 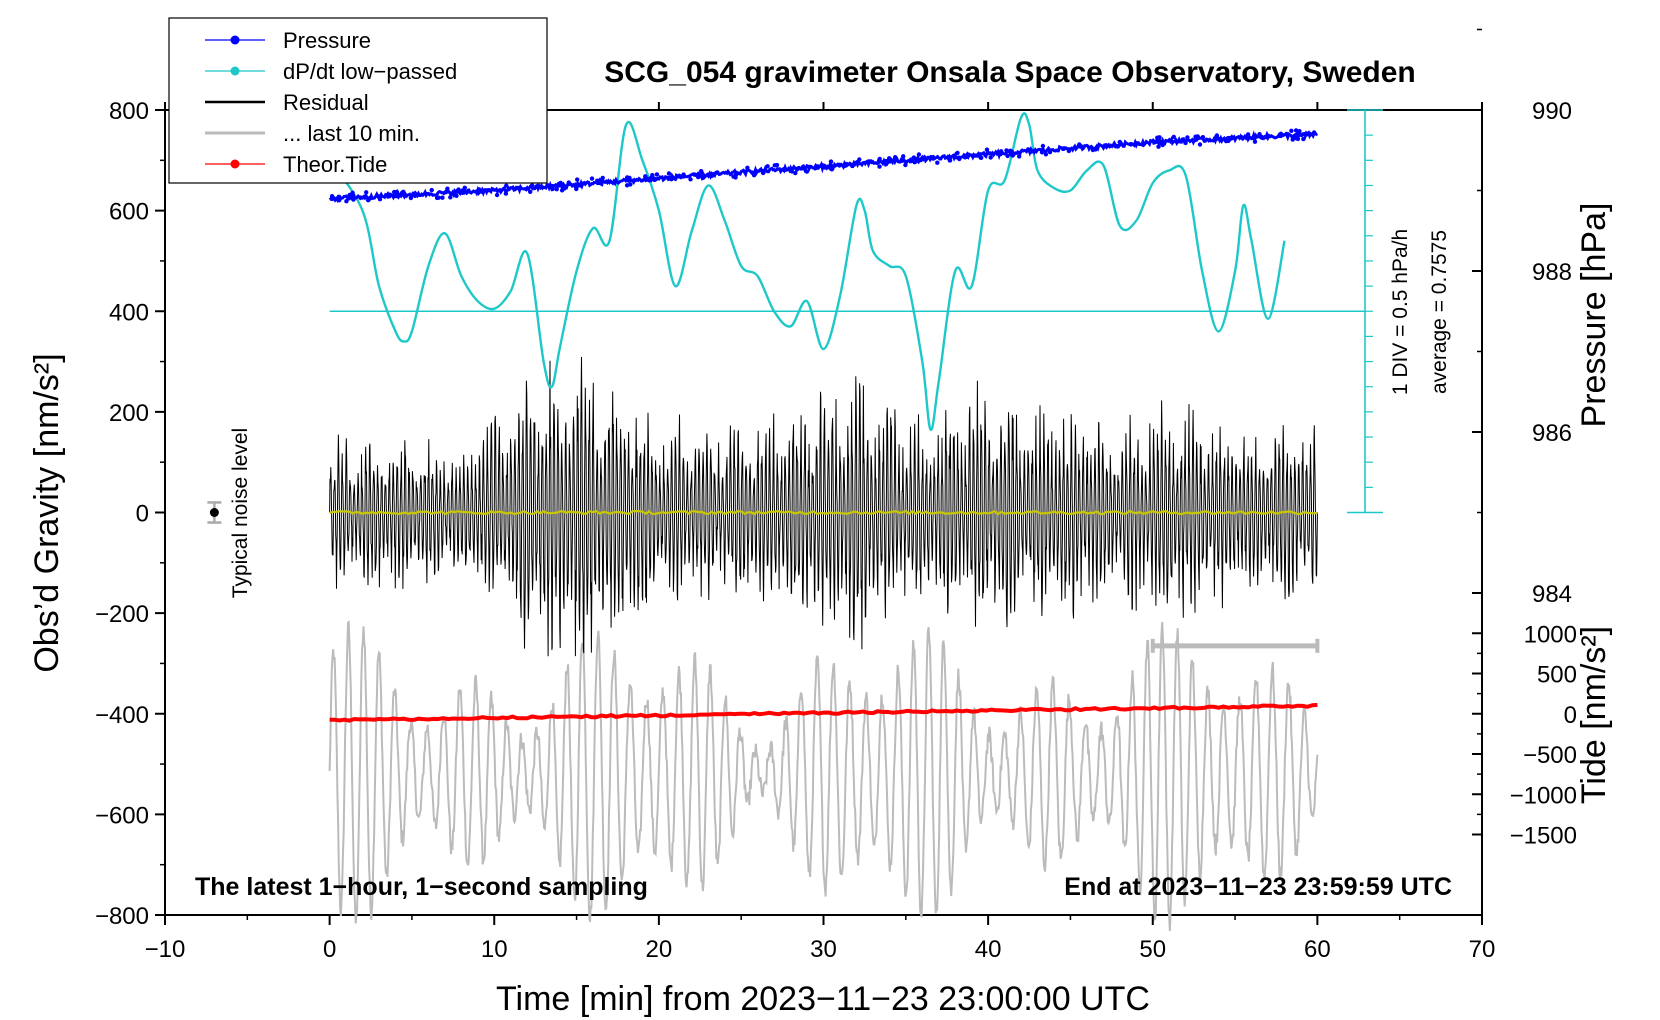 What do you see at coordinates (823, 712) in the screenshot?
I see `theor-tide-series` at bounding box center [823, 712].